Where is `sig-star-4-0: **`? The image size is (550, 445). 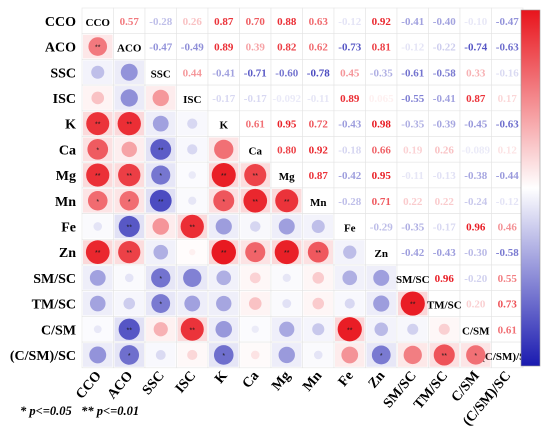
sig-star-4-0: ** is located at coordinates (98, 125).